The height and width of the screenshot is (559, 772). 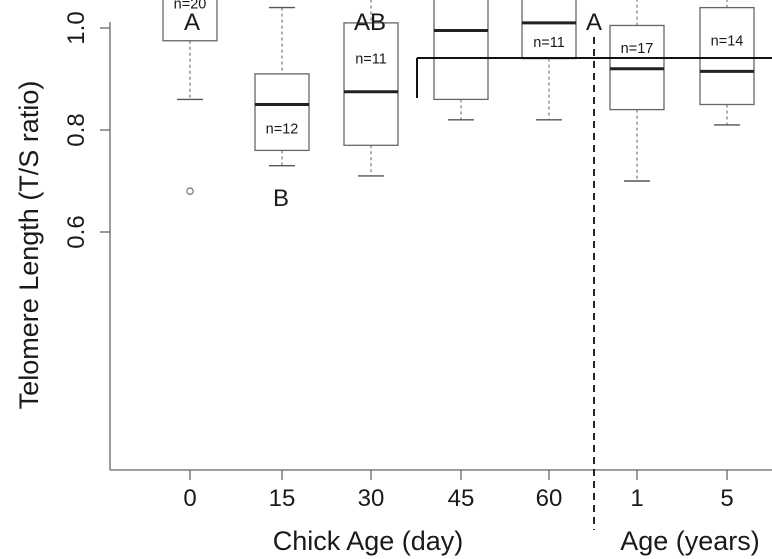 What do you see at coordinates (190, 191) in the screenshot?
I see `outlier-point` at bounding box center [190, 191].